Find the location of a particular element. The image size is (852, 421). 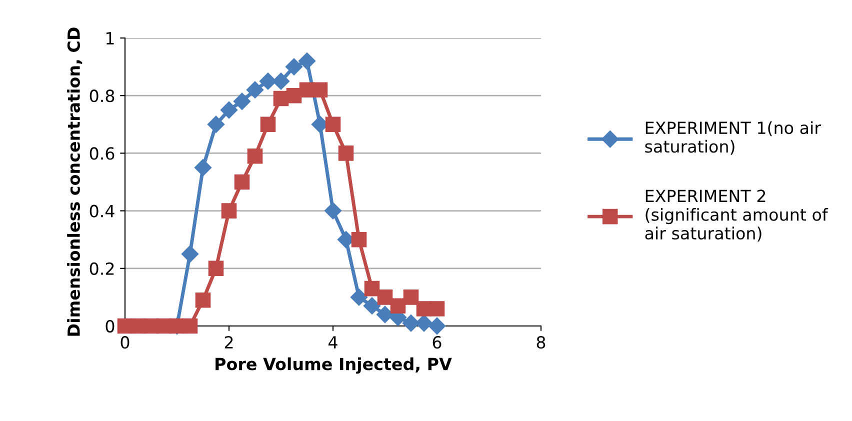

y-tick-label: 0.2 is located at coordinates (102, 268).